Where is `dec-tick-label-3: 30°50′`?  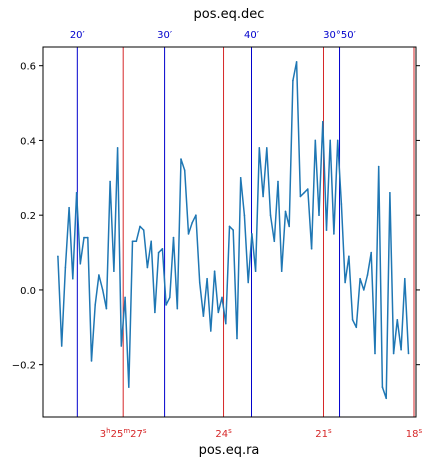 dec-tick-label-3: 30°50′ is located at coordinates (339, 35).